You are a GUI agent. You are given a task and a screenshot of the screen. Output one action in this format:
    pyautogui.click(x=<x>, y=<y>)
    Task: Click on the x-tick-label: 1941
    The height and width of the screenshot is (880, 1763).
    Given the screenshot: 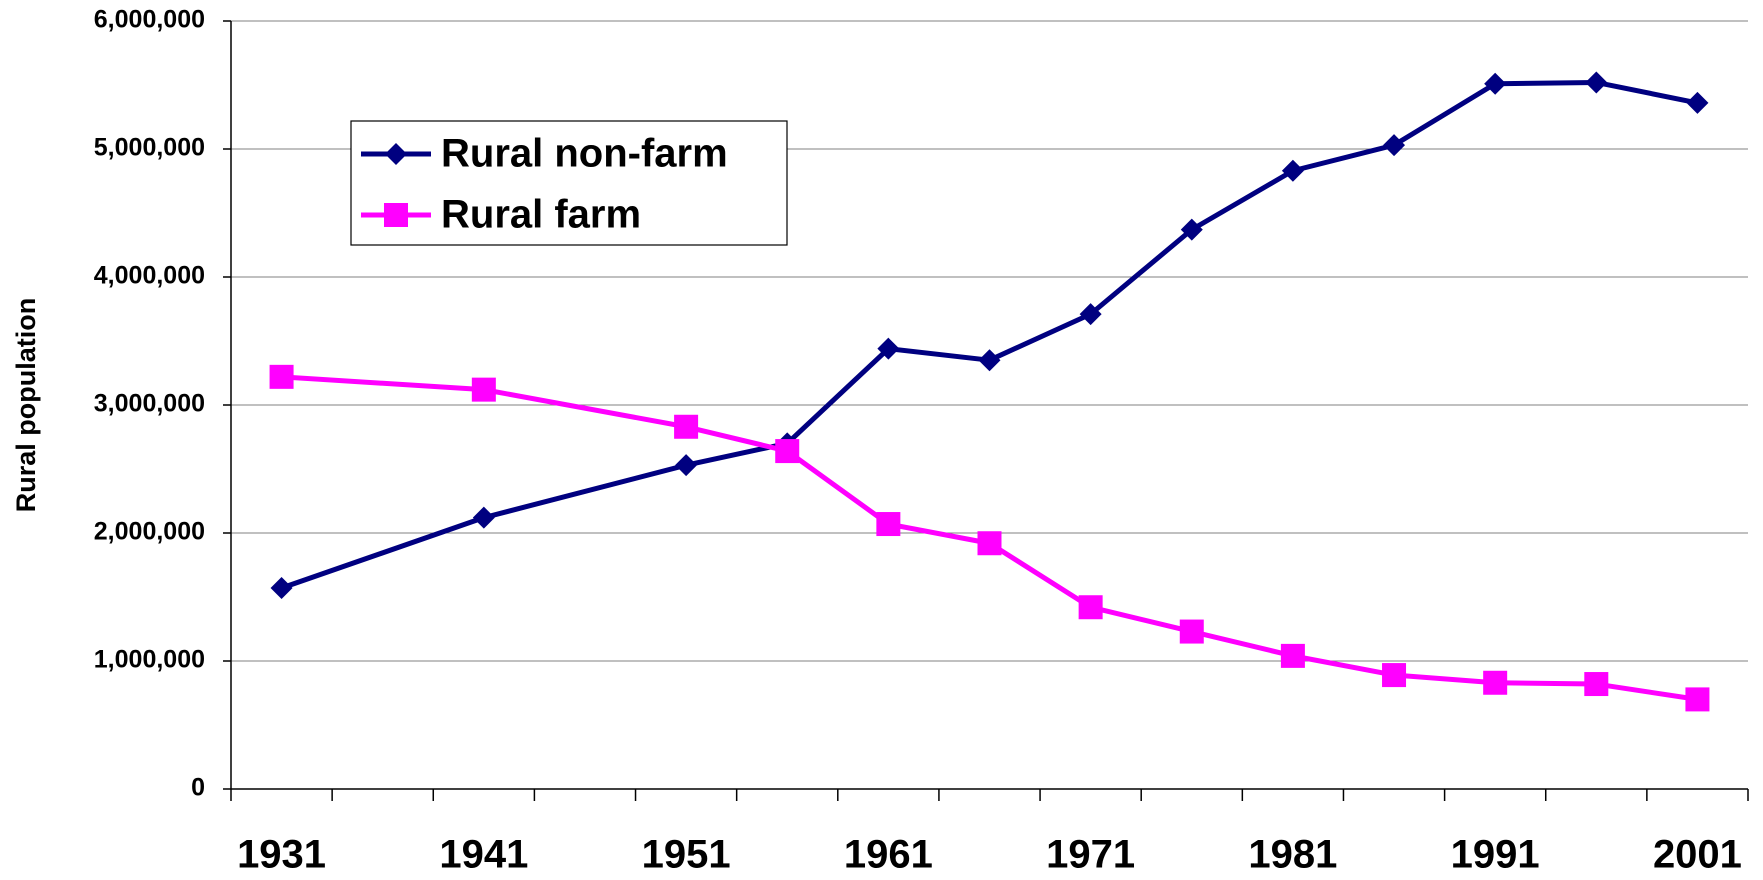 What is the action you would take?
    pyautogui.click(x=483, y=855)
    